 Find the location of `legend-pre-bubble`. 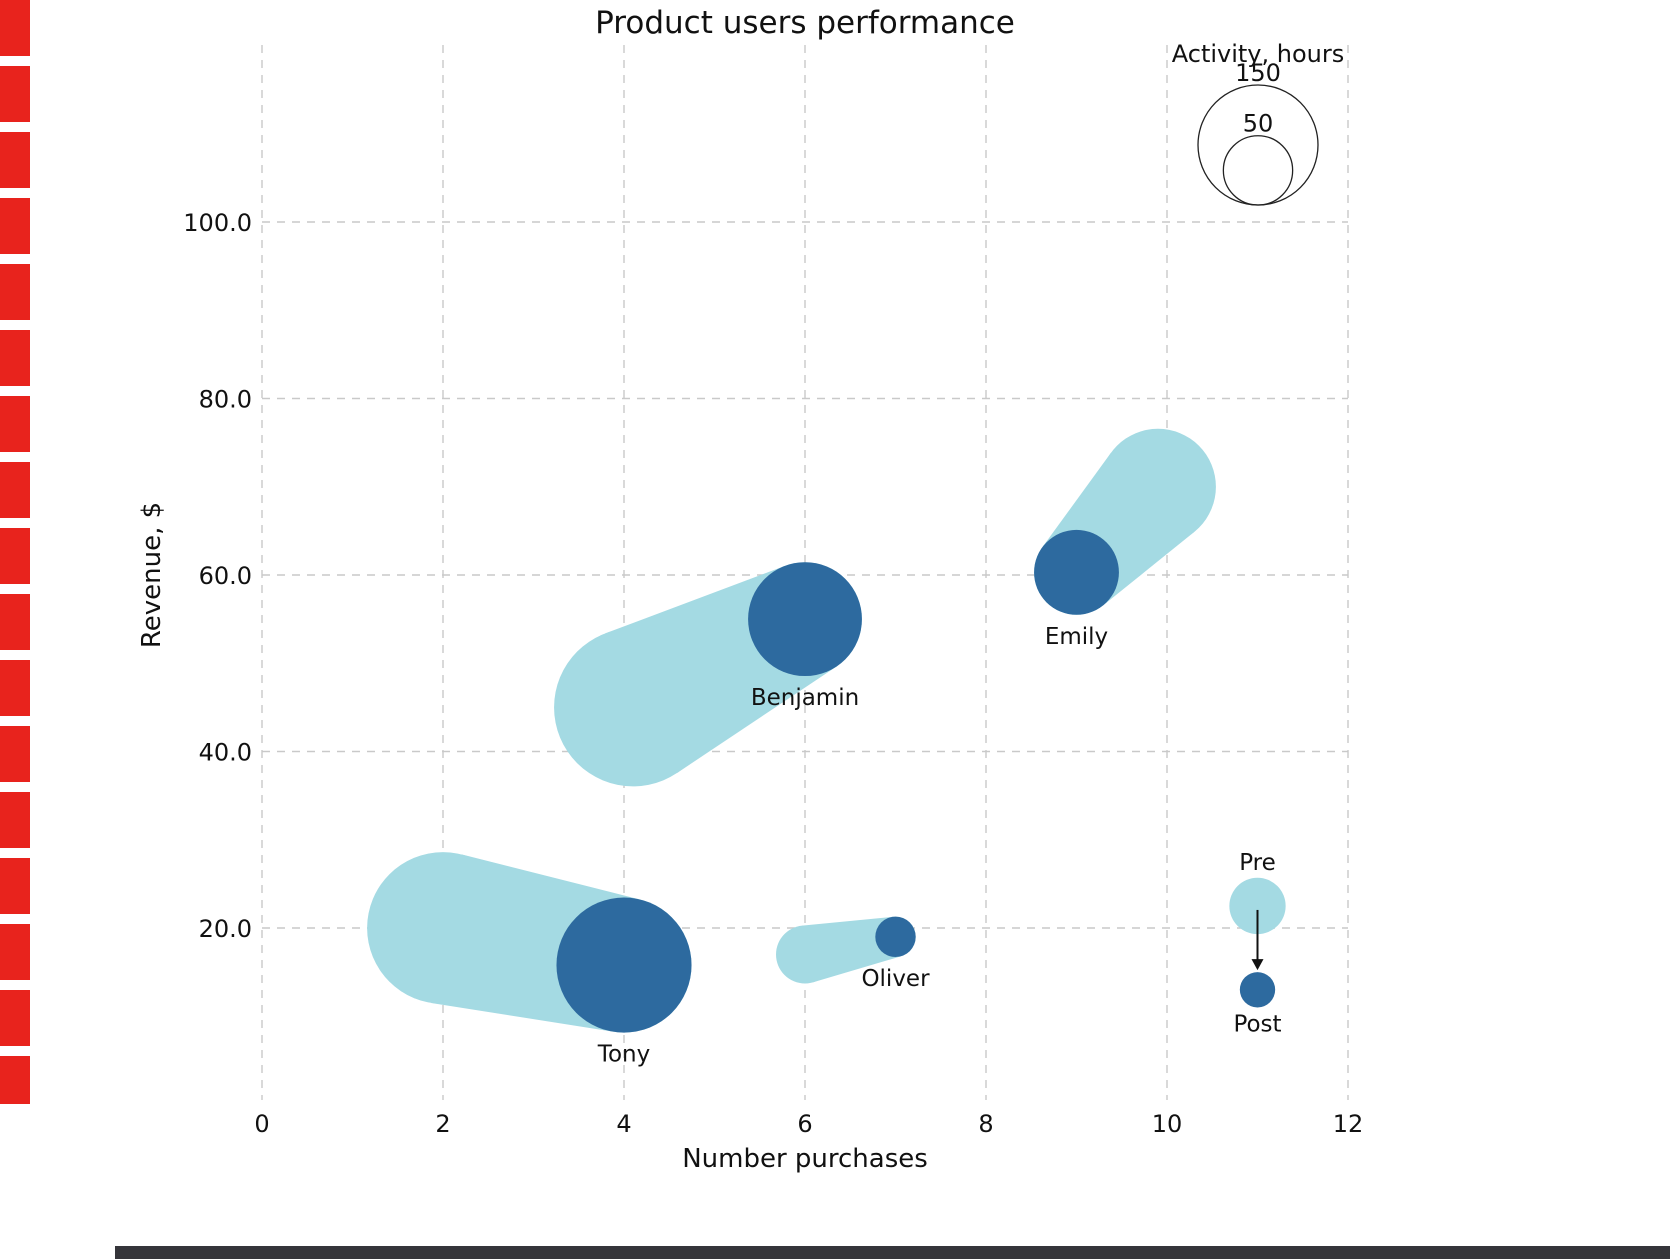

legend-pre-bubble is located at coordinates (1257, 906).